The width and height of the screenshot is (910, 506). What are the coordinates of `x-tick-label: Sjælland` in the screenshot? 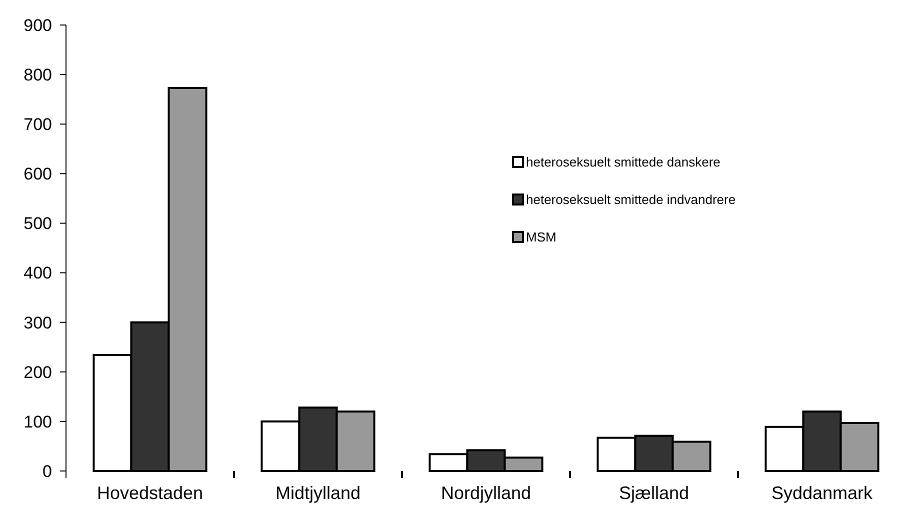 It's located at (654, 493).